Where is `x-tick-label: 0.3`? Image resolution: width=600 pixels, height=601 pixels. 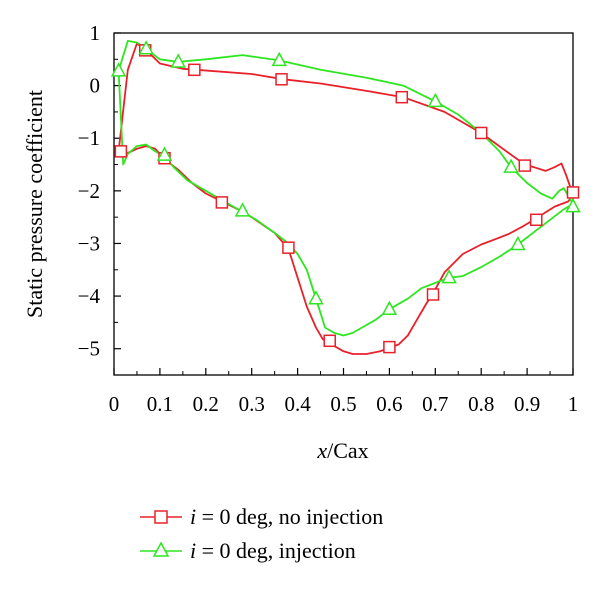 x-tick-label: 0.3 is located at coordinates (252, 404).